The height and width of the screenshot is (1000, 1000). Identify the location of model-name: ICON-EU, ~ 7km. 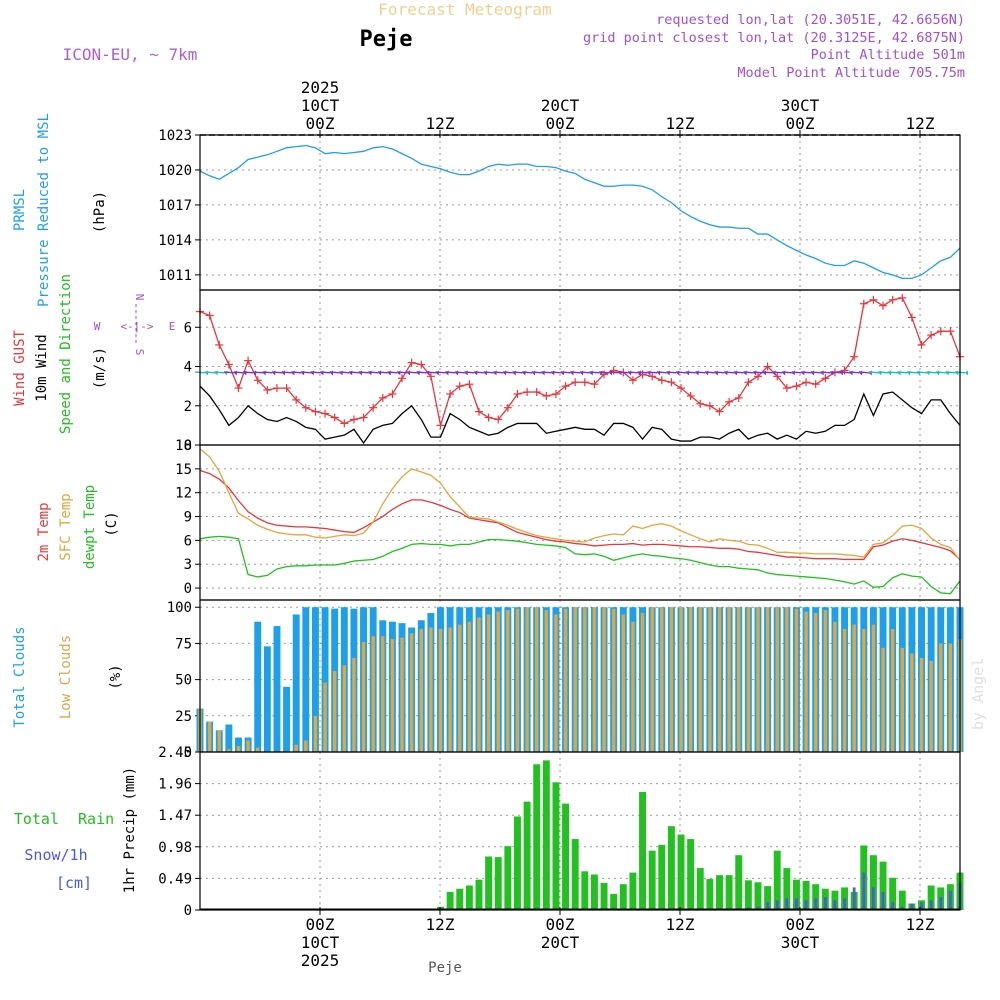
(130, 54).